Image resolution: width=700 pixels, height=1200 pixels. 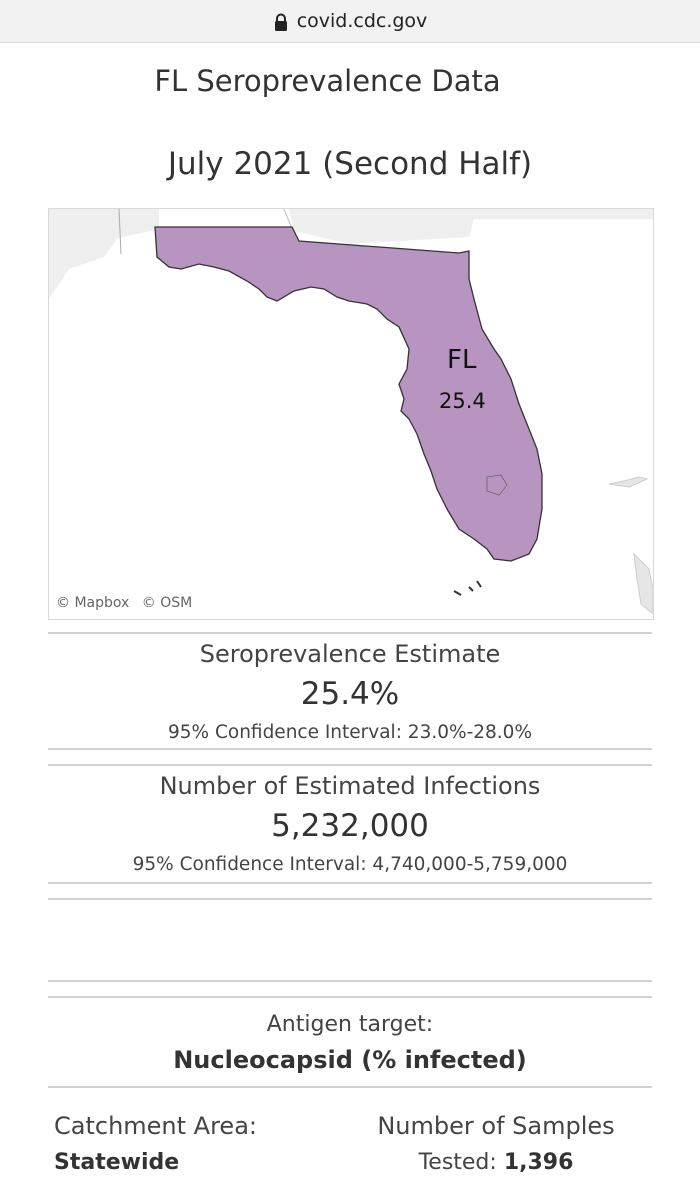 I want to click on browser-url-bar: covid.cdc.gov, so click(x=350, y=21).